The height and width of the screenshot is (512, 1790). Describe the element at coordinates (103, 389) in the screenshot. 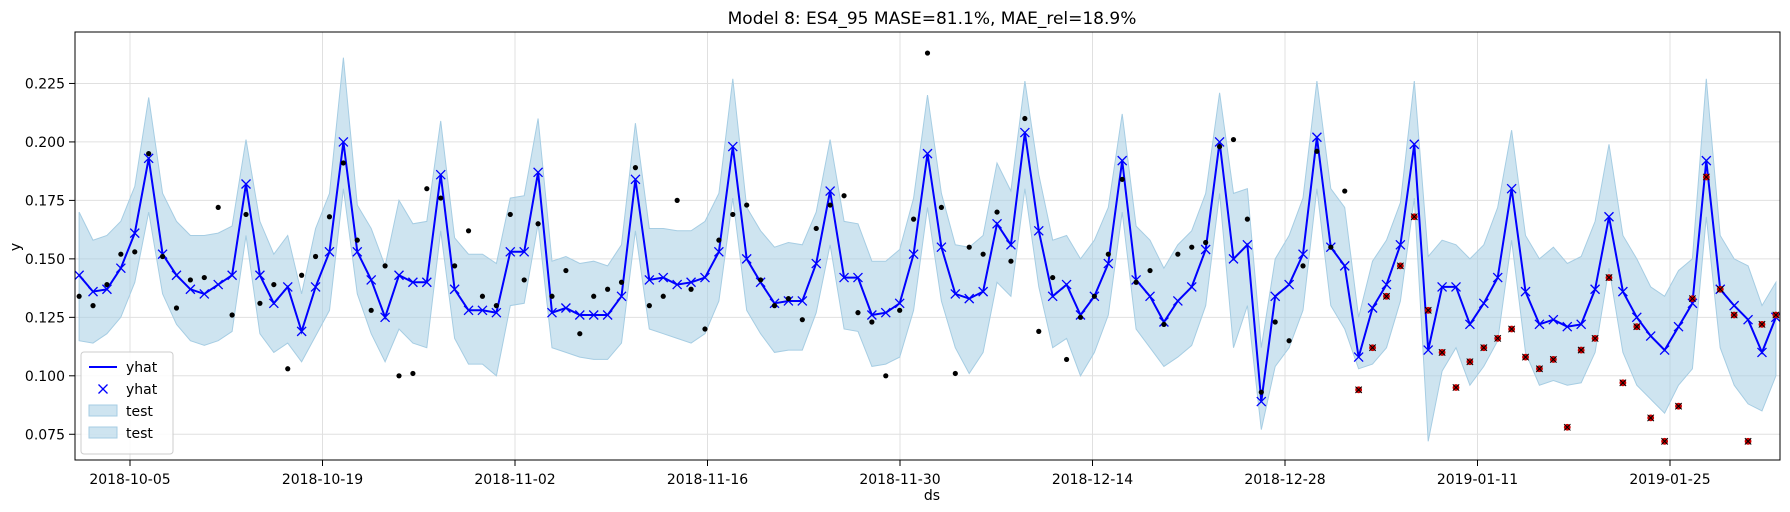

I see `legend-marker-swatch` at that location.